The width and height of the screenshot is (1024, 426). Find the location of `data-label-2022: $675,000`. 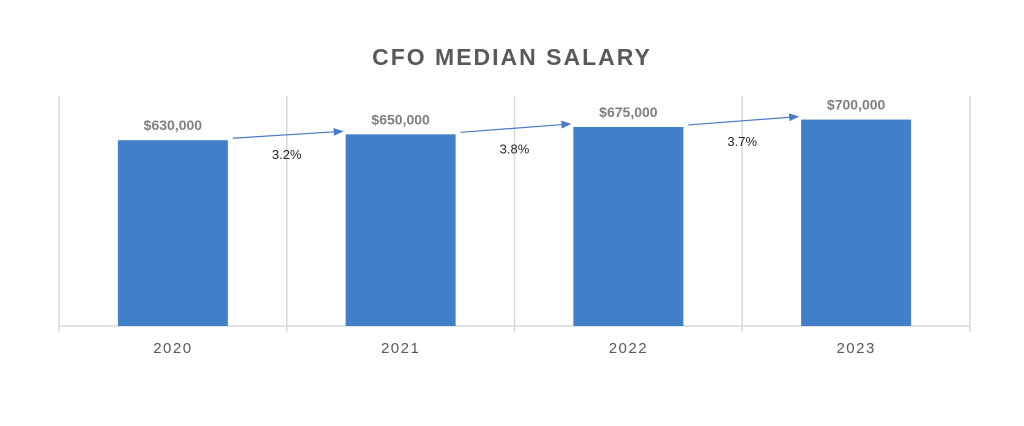

data-label-2022: $675,000 is located at coordinates (628, 112).